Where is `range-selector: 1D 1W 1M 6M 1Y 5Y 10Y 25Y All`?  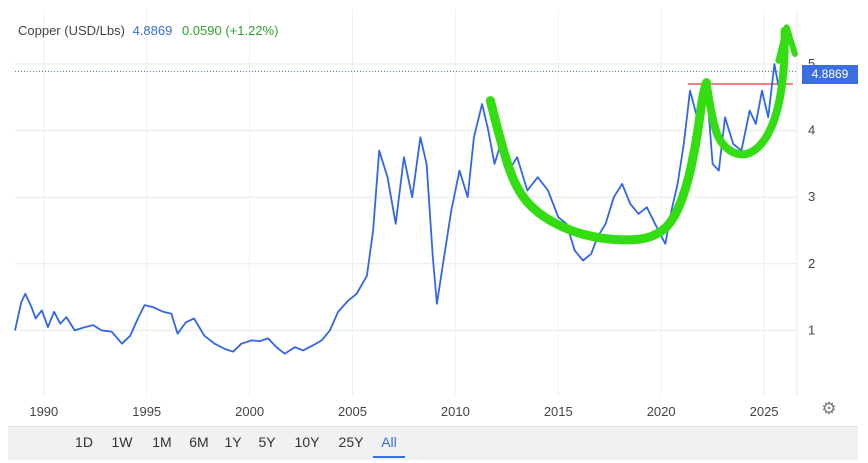 range-selector: 1D 1W 1M 6M 1Y 5Y 10Y 25Y All is located at coordinates (433, 443).